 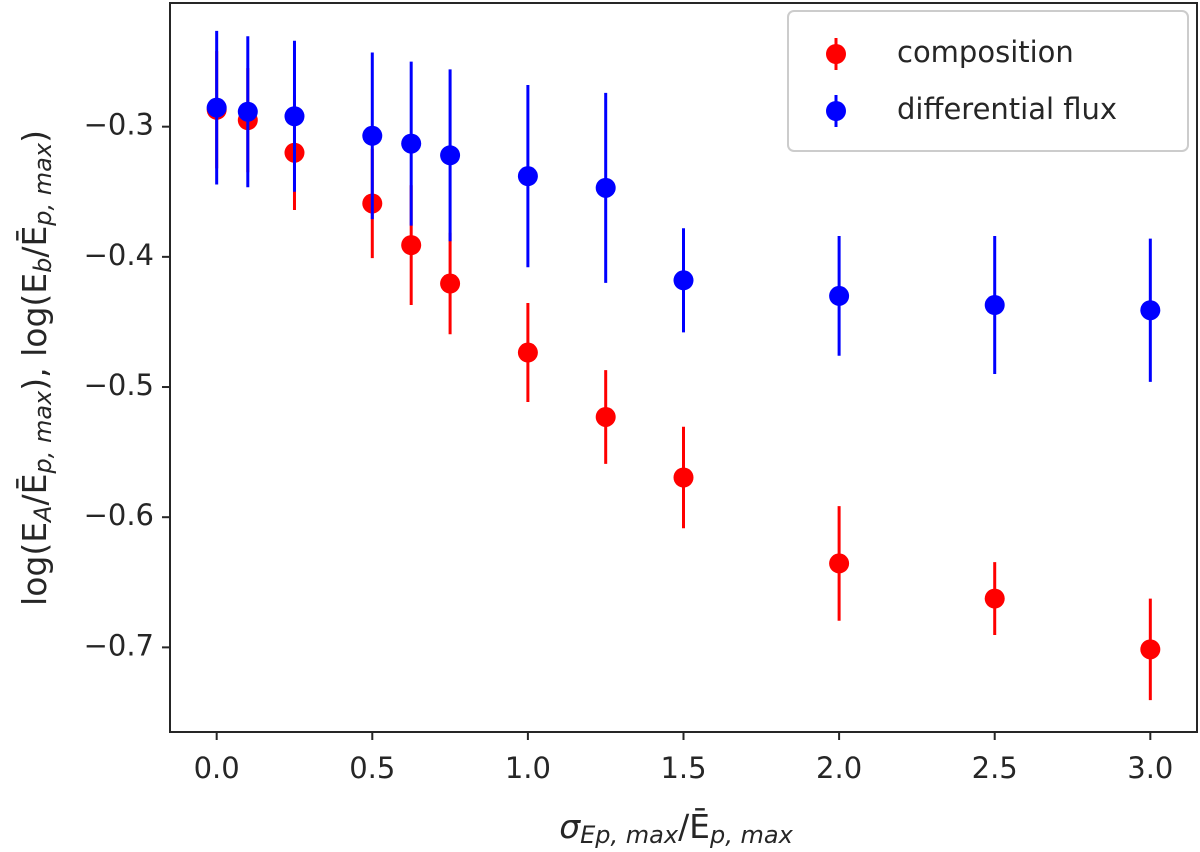 What do you see at coordinates (1150, 768) in the screenshot?
I see `x-tick-label: 3.0` at bounding box center [1150, 768].